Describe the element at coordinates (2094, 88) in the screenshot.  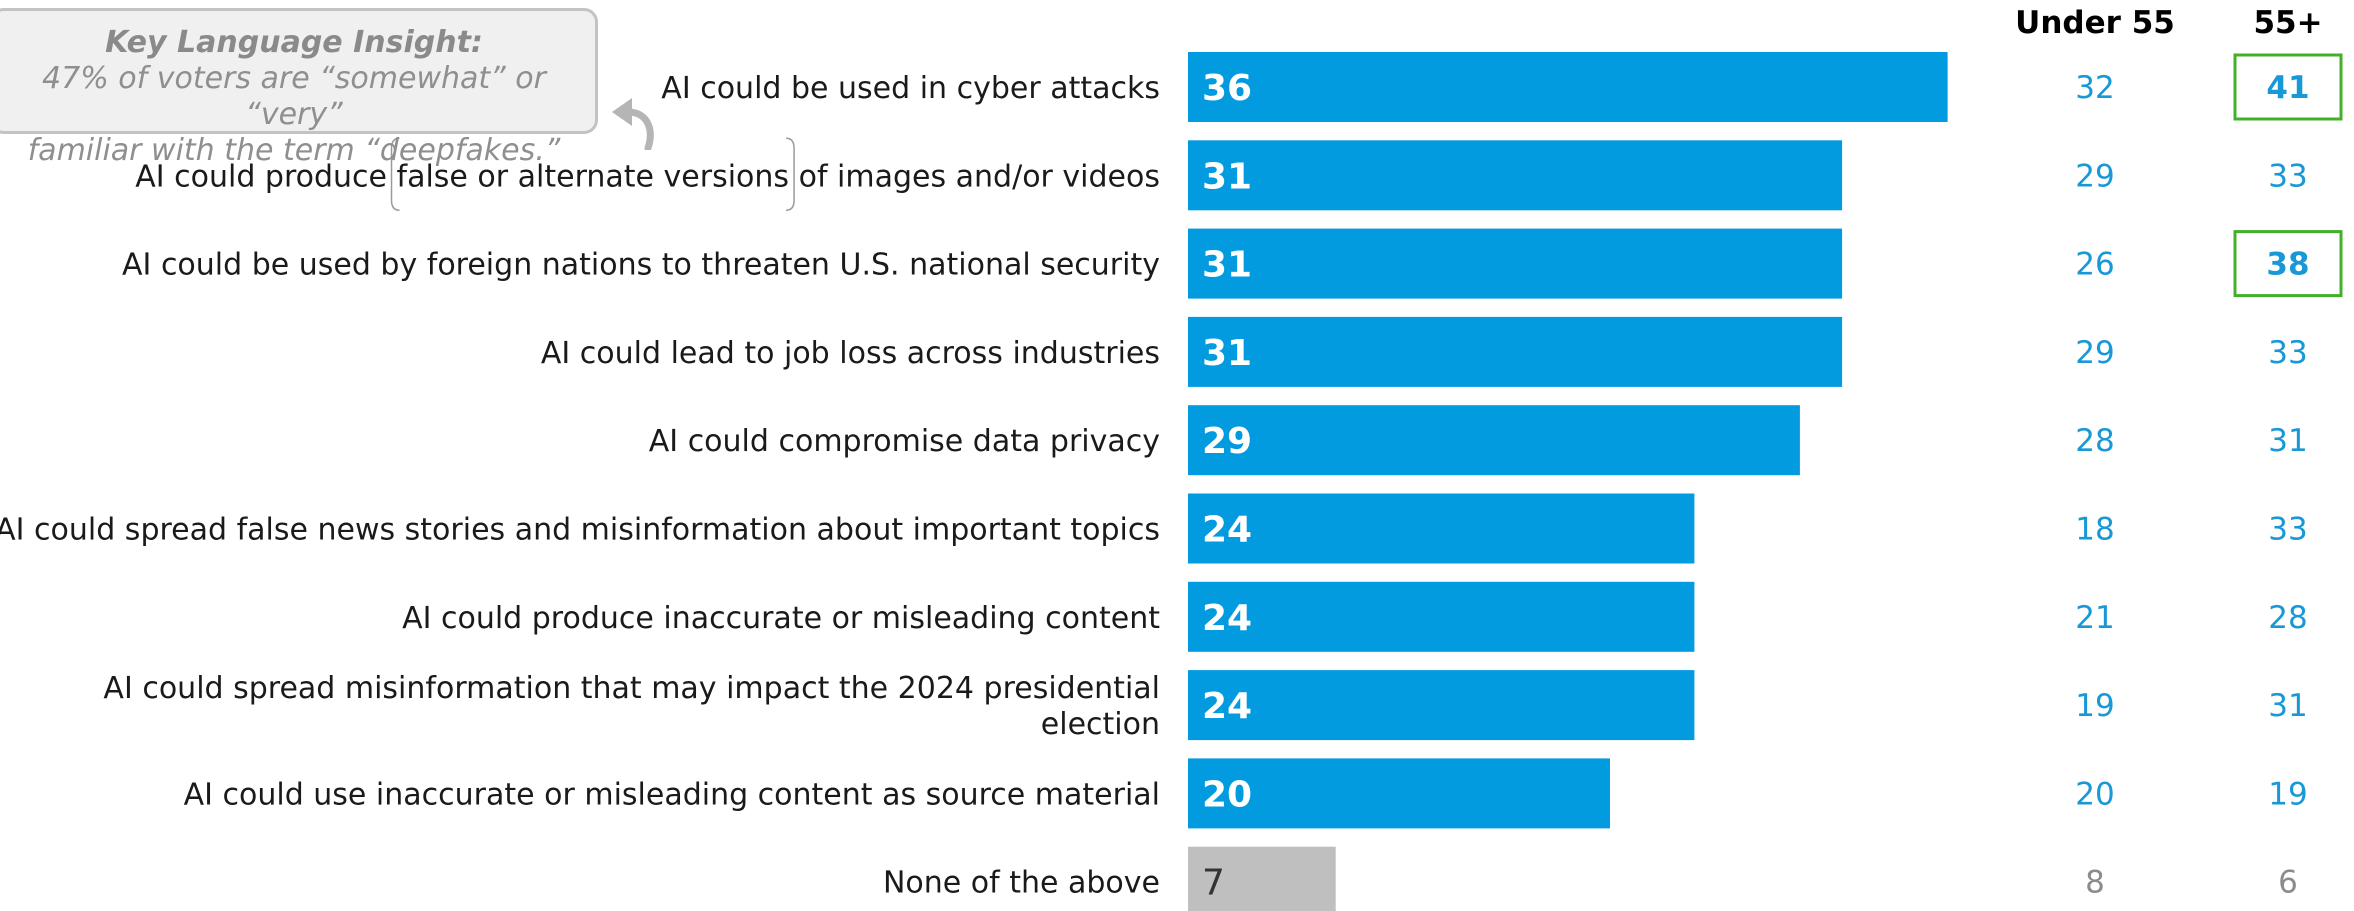
I see `under55-value: 32` at that location.